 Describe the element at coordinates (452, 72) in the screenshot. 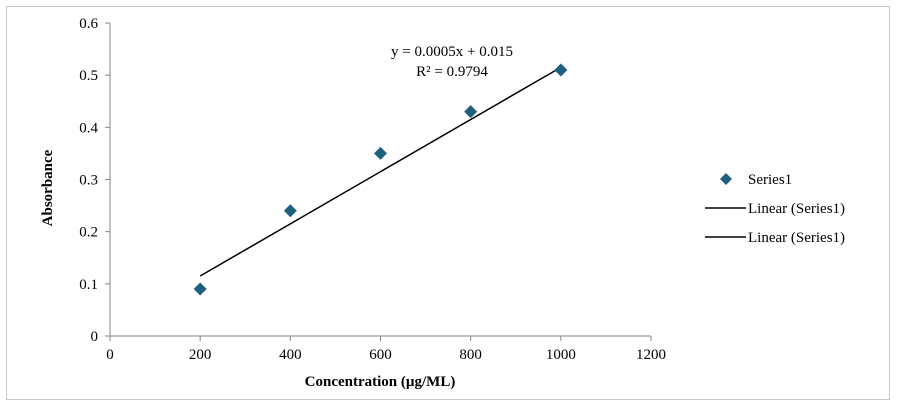

I see `trendline-r-squared: R² = 0.9794` at that location.